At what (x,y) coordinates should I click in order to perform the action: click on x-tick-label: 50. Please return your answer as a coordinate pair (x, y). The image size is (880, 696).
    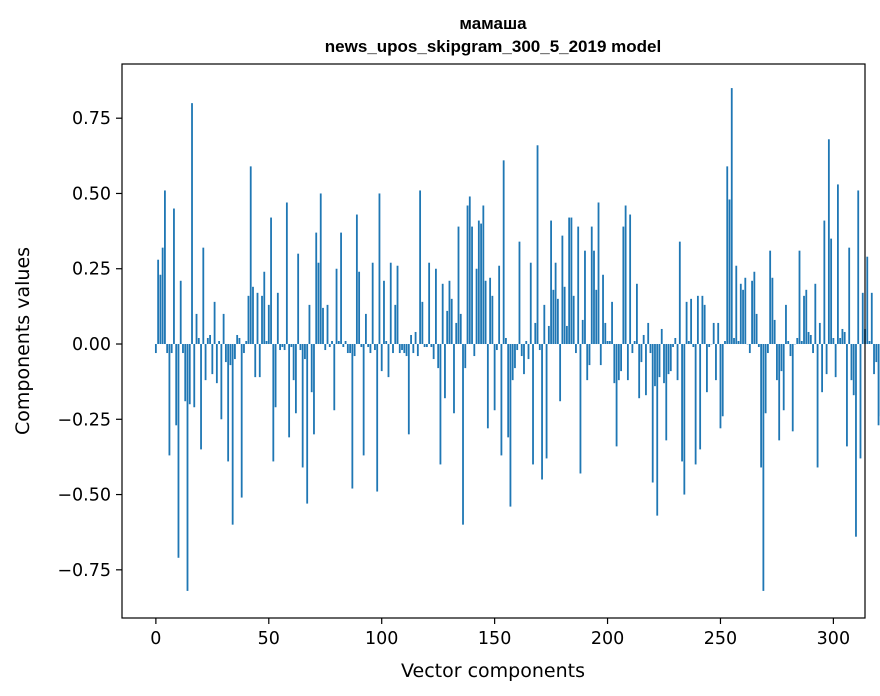
    Looking at the image, I should click on (269, 639).